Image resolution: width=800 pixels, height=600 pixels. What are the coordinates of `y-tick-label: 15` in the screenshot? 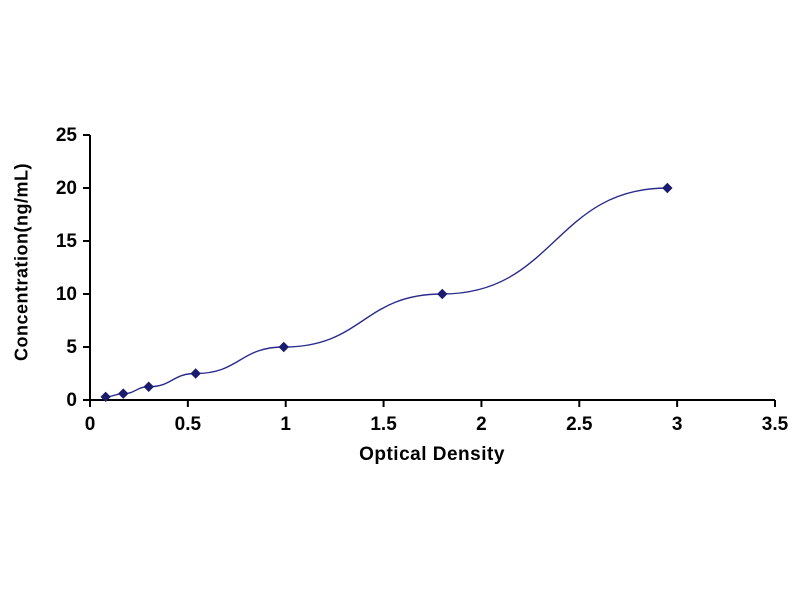 It's located at (67, 241).